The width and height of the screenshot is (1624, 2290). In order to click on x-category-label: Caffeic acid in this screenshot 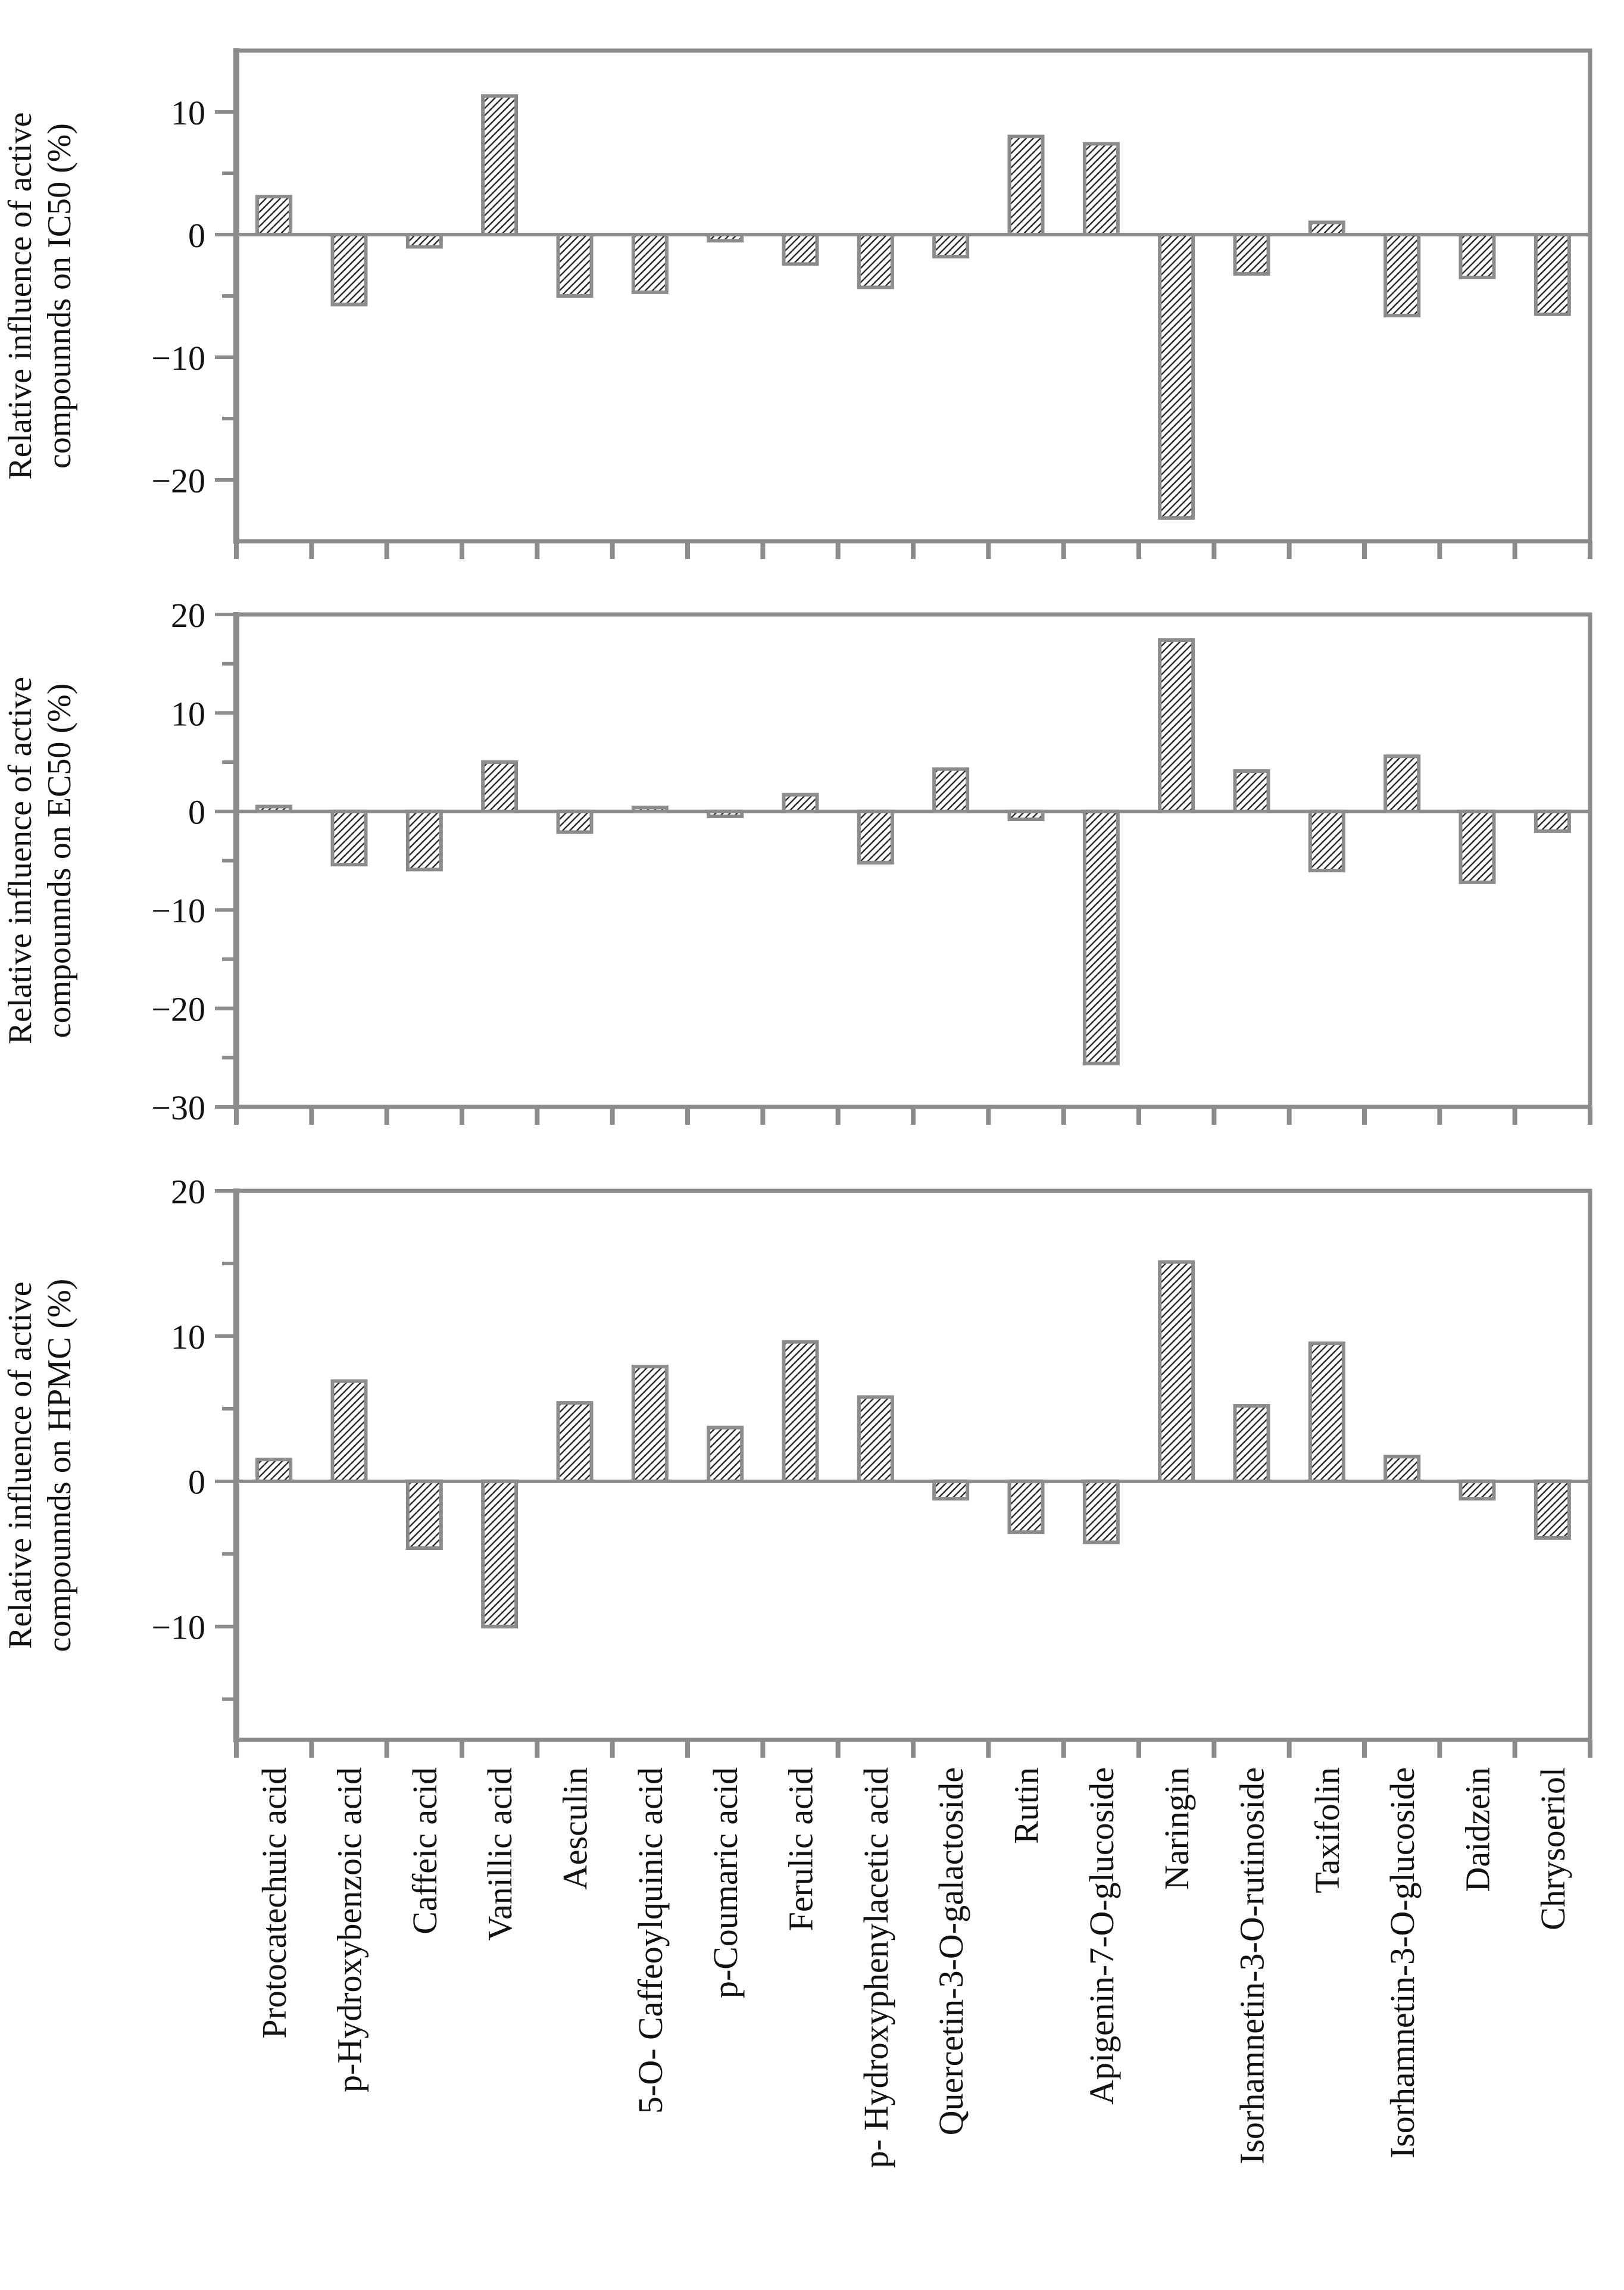, I will do `click(425, 1851)`.